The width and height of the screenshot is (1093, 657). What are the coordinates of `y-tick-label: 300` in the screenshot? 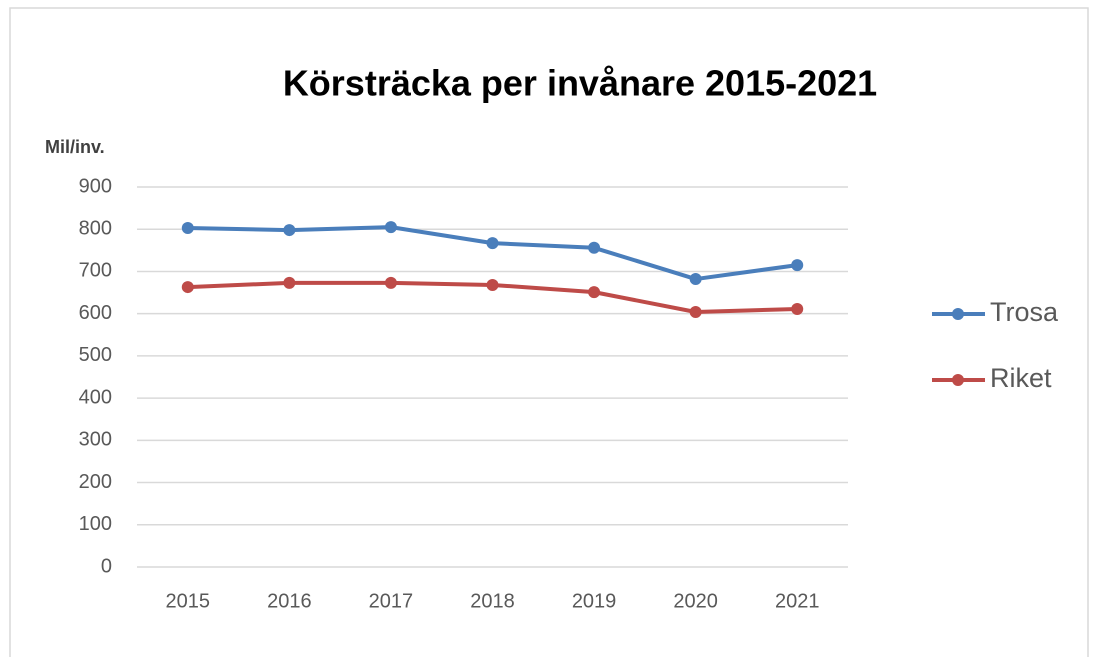 It's located at (95, 440).